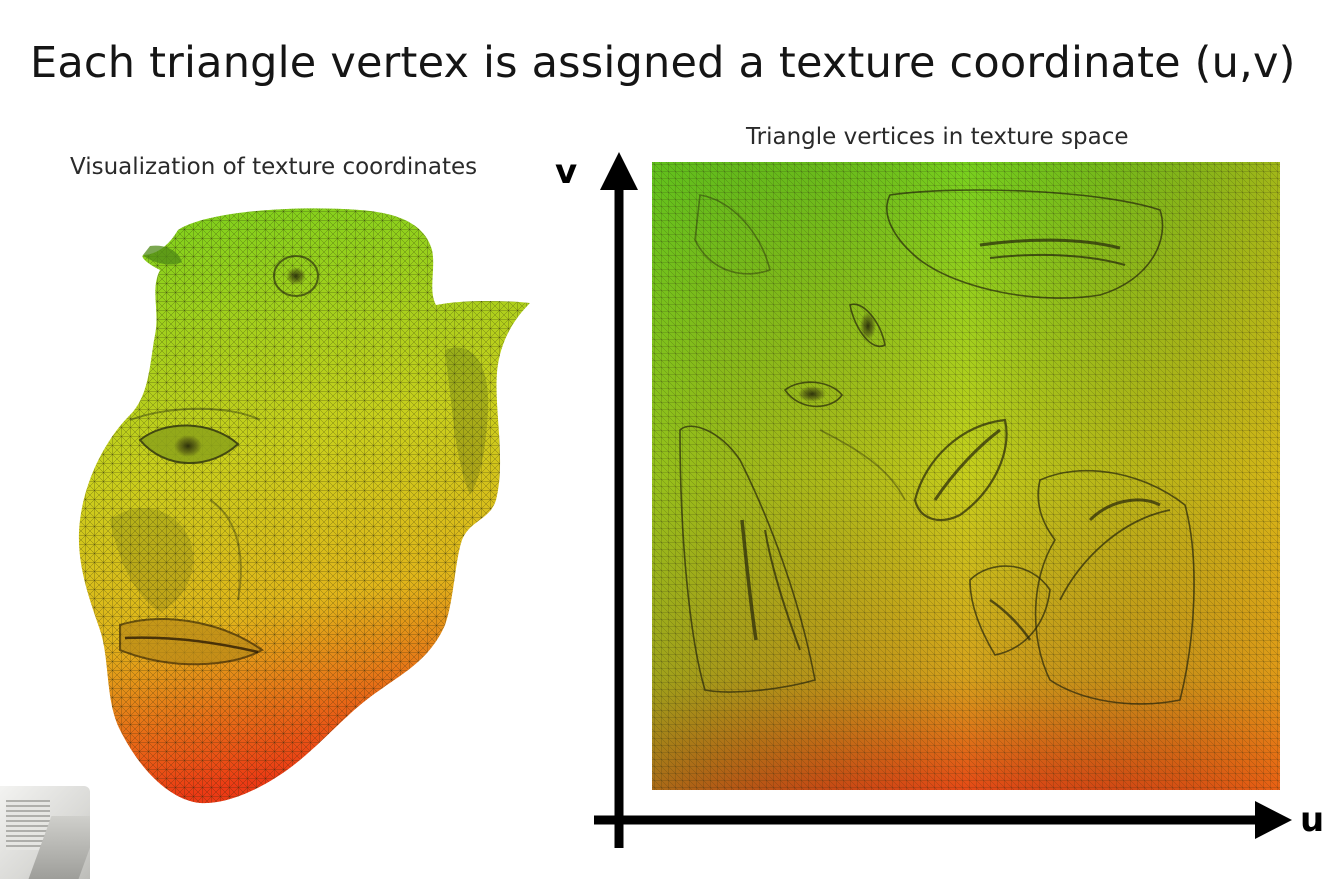  What do you see at coordinates (747, 559) in the screenshot?
I see `uv-island-left` at bounding box center [747, 559].